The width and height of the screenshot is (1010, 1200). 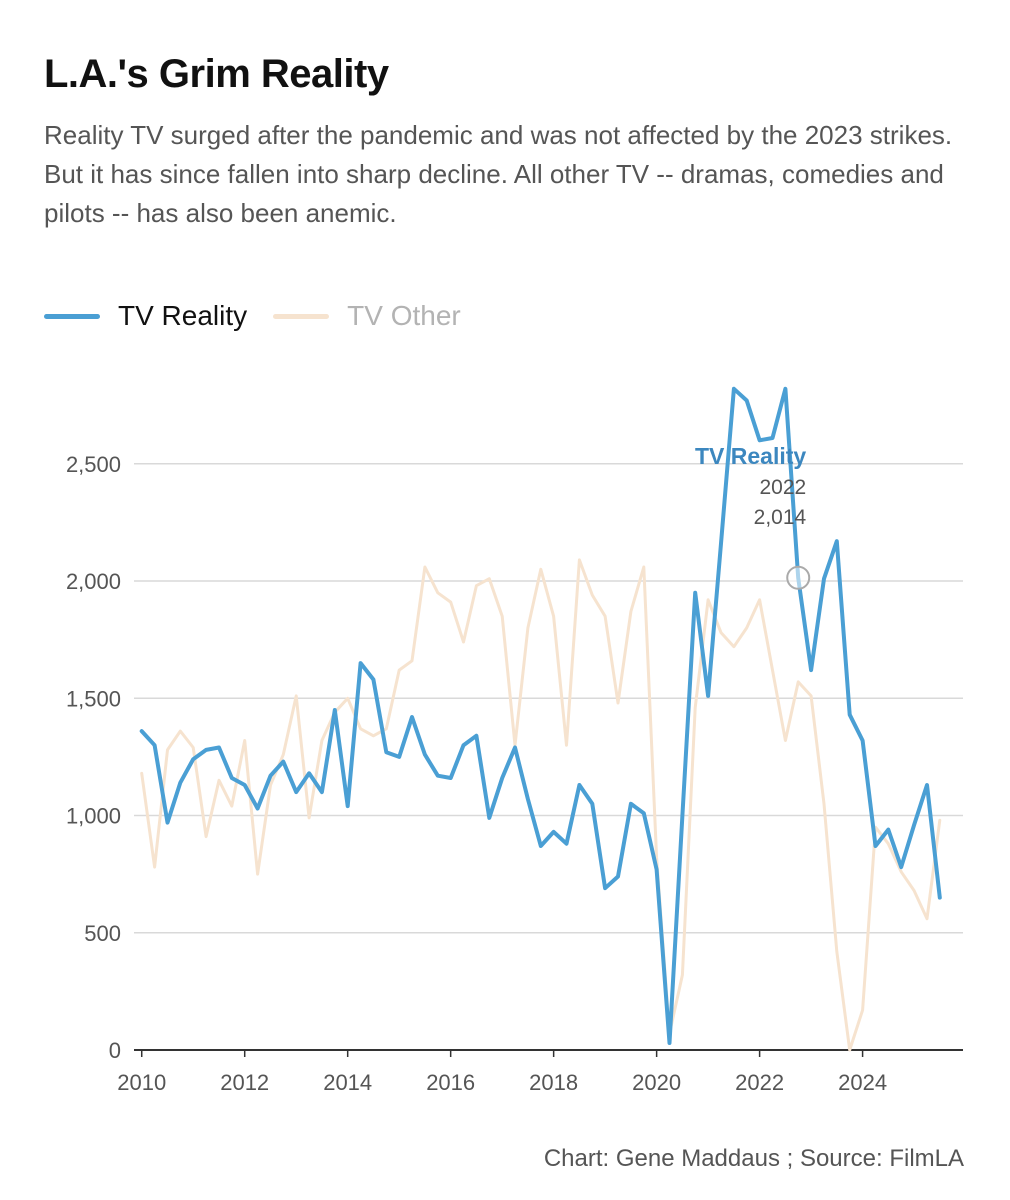 What do you see at coordinates (759, 1082) in the screenshot?
I see `x-tick-label-2022: 2022` at bounding box center [759, 1082].